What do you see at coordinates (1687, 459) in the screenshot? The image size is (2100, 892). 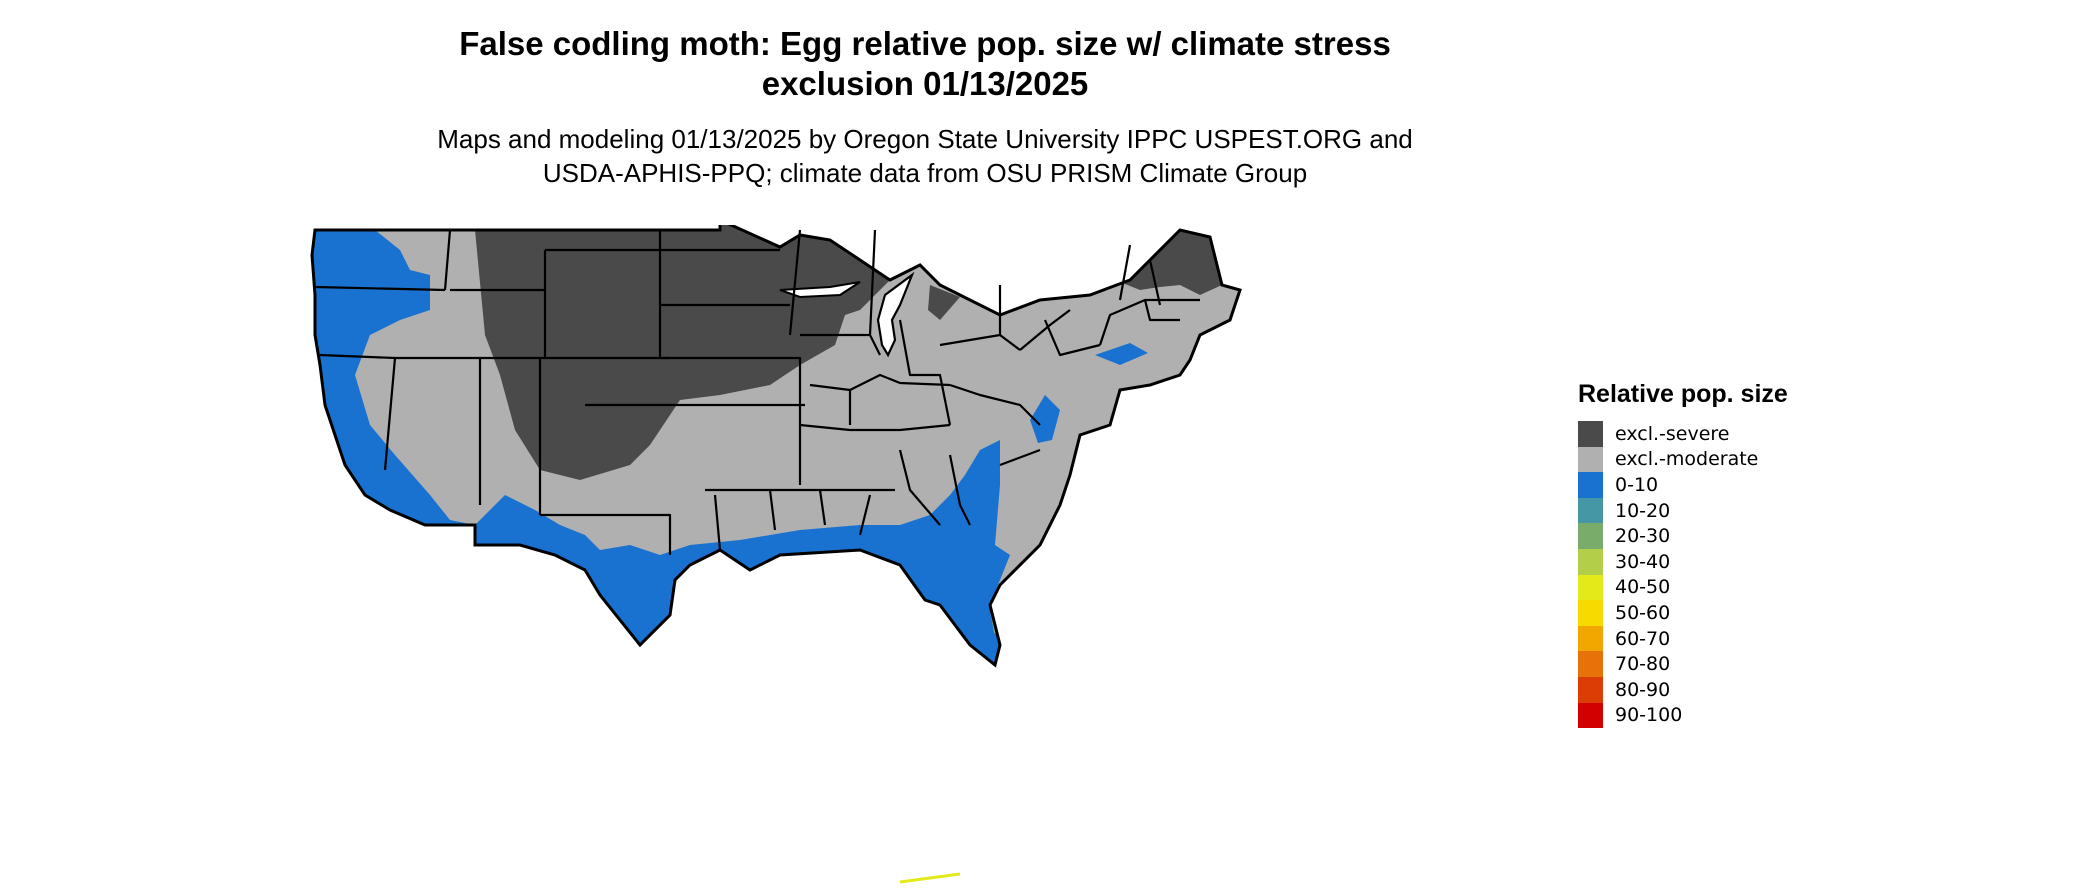 I see `legend-label: excl.-moderate` at bounding box center [1687, 459].